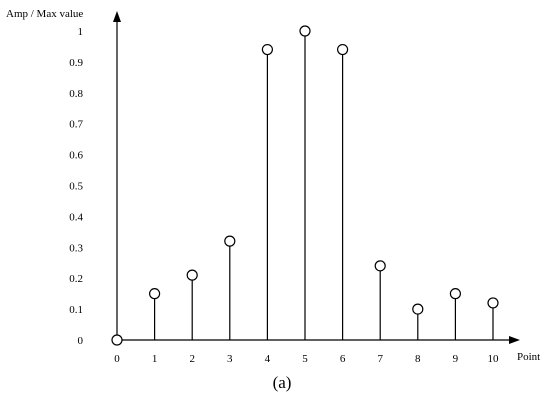 Image resolution: width=550 pixels, height=401 pixels. What do you see at coordinates (76, 94) in the screenshot?
I see `y-tick-label: 0.8` at bounding box center [76, 94].